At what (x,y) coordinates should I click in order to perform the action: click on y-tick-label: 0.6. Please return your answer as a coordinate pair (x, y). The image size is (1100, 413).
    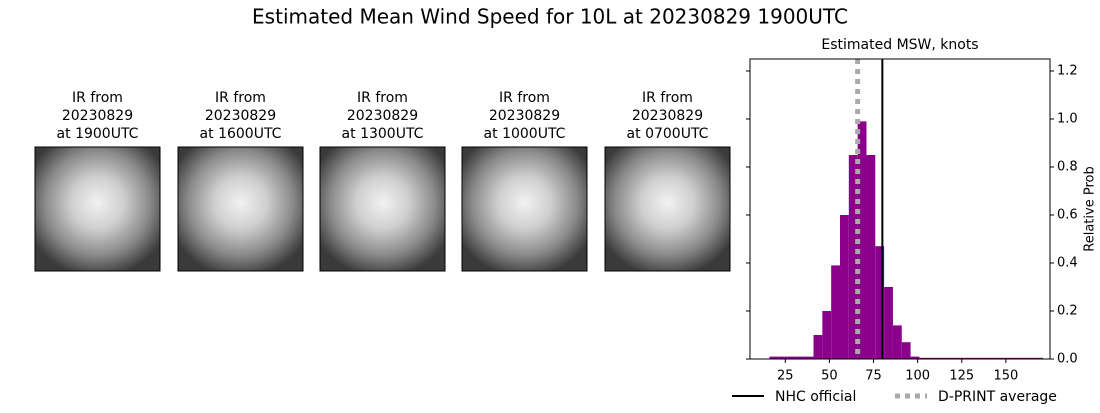
    Looking at the image, I should click on (1067, 215).